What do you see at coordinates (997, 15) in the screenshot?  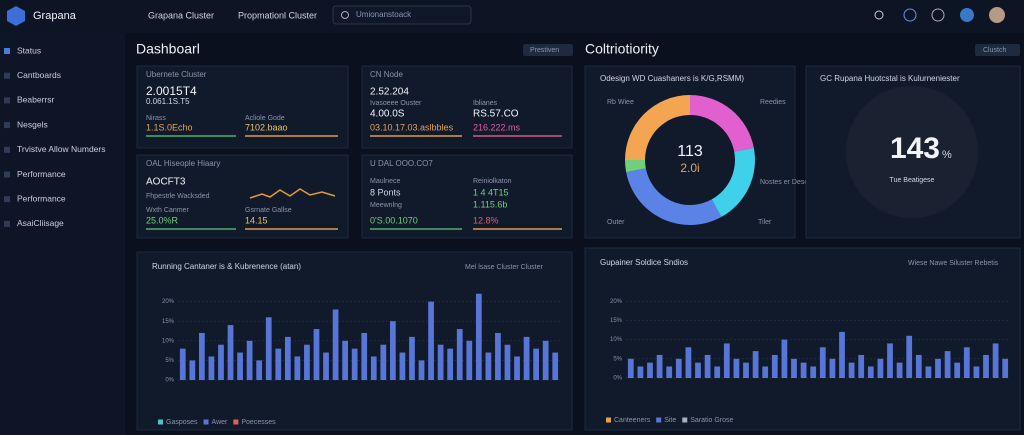 I see `avatar` at bounding box center [997, 15].